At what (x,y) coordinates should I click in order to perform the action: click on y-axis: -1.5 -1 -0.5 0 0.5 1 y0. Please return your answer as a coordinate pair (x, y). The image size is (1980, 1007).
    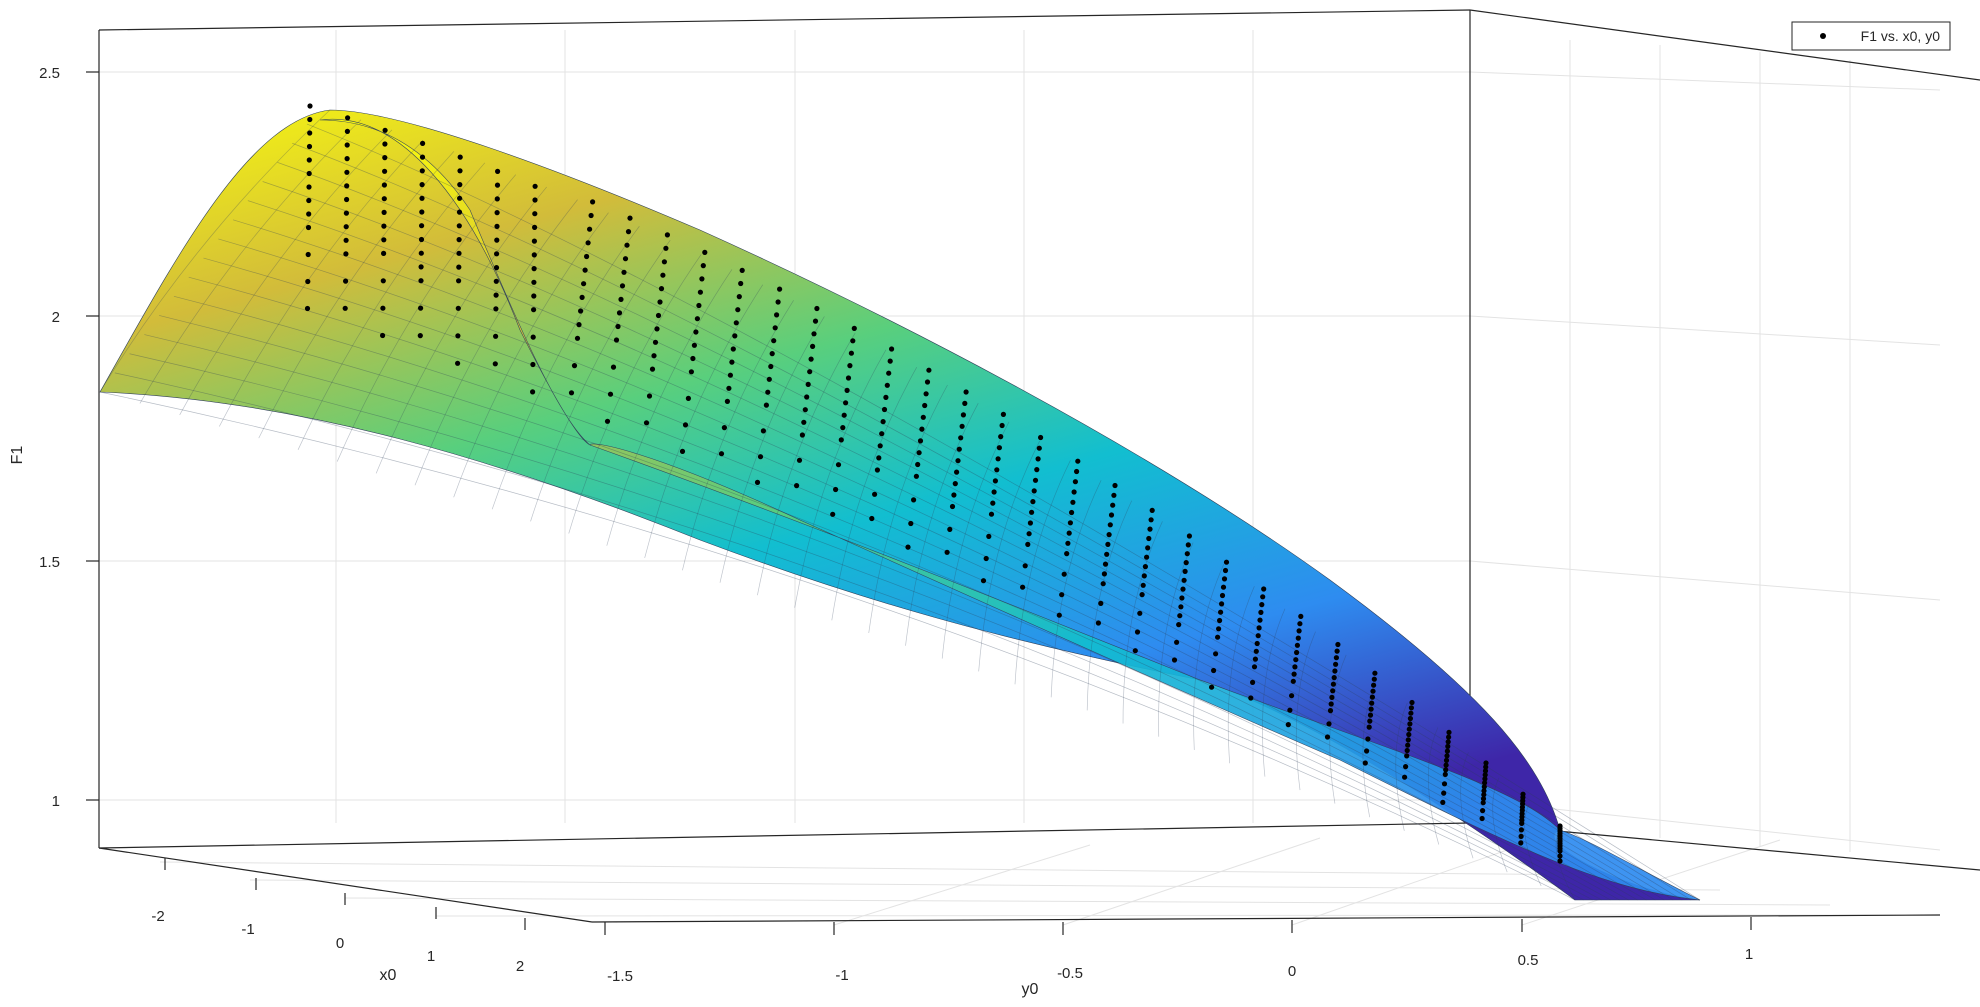
    Looking at the image, I should click on (1178, 957).